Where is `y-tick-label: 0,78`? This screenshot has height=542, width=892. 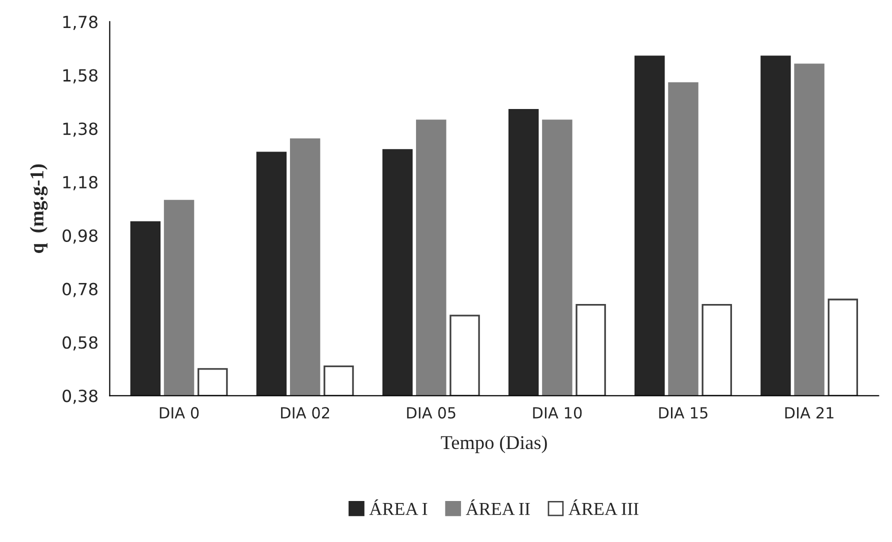
y-tick-label: 0,78 is located at coordinates (80, 290).